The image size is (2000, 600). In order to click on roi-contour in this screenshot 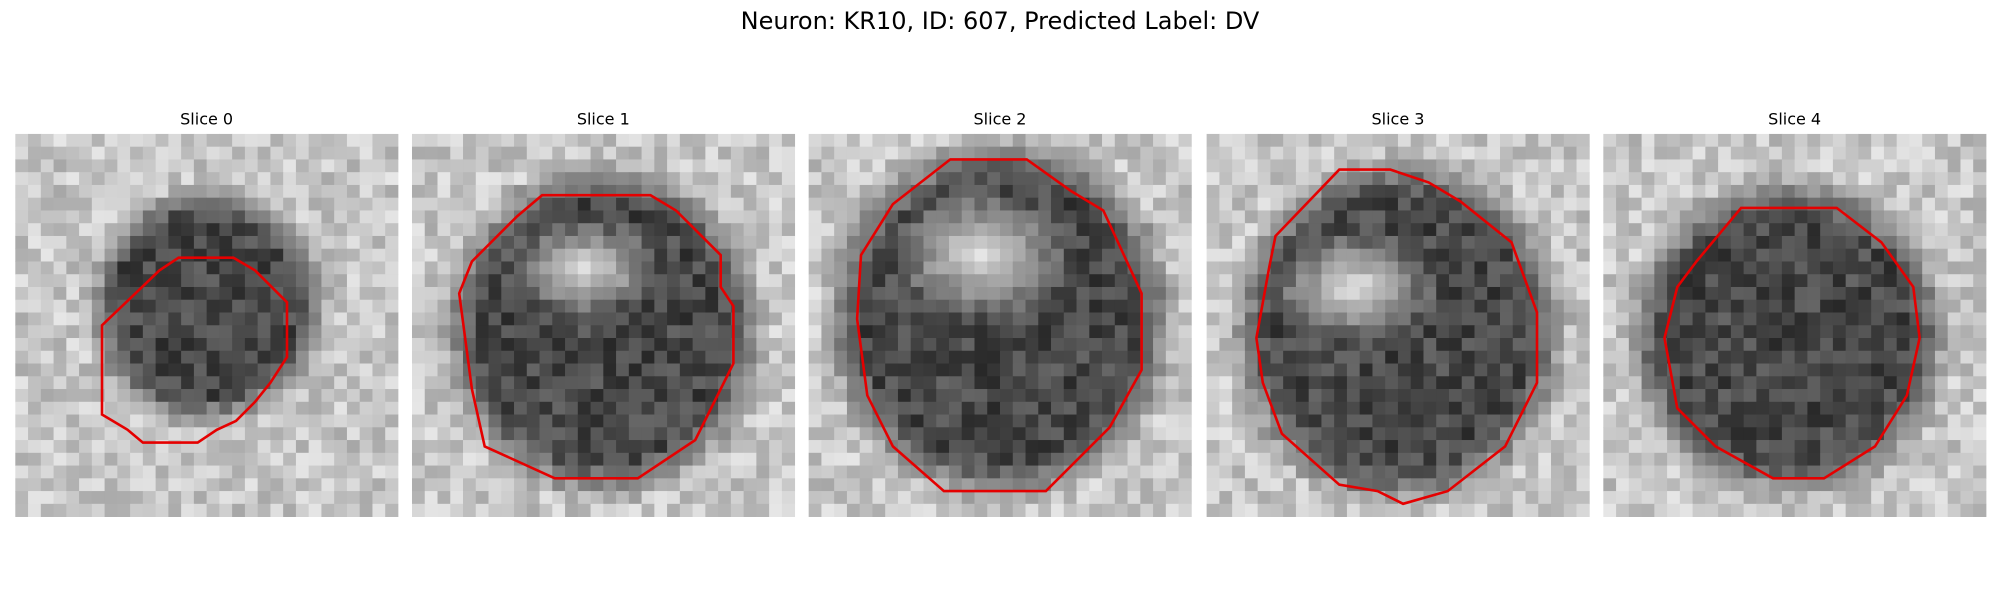, I will do `click(1397, 337)`.